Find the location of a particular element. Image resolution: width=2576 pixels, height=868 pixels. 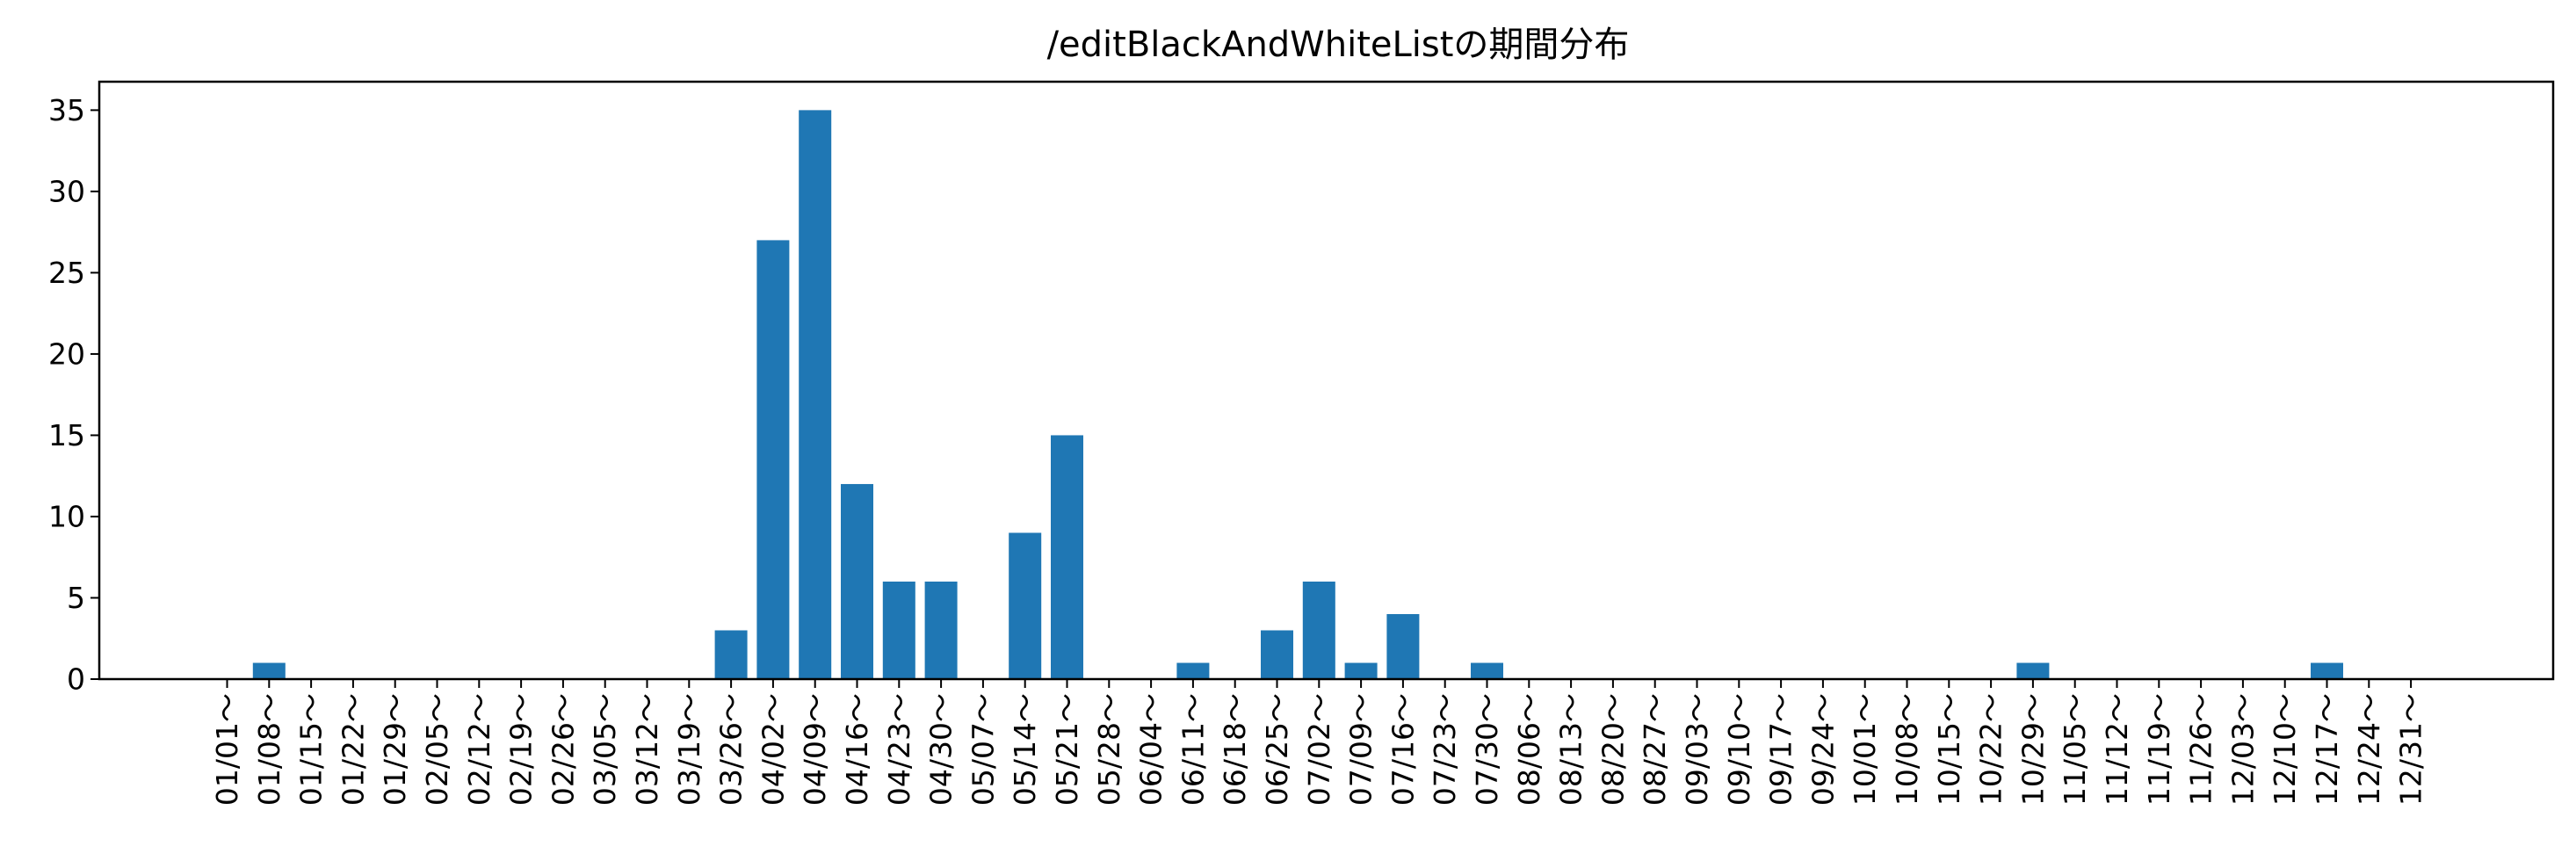

x-tick-label-26: 07/02～ is located at coordinates (1319, 749).